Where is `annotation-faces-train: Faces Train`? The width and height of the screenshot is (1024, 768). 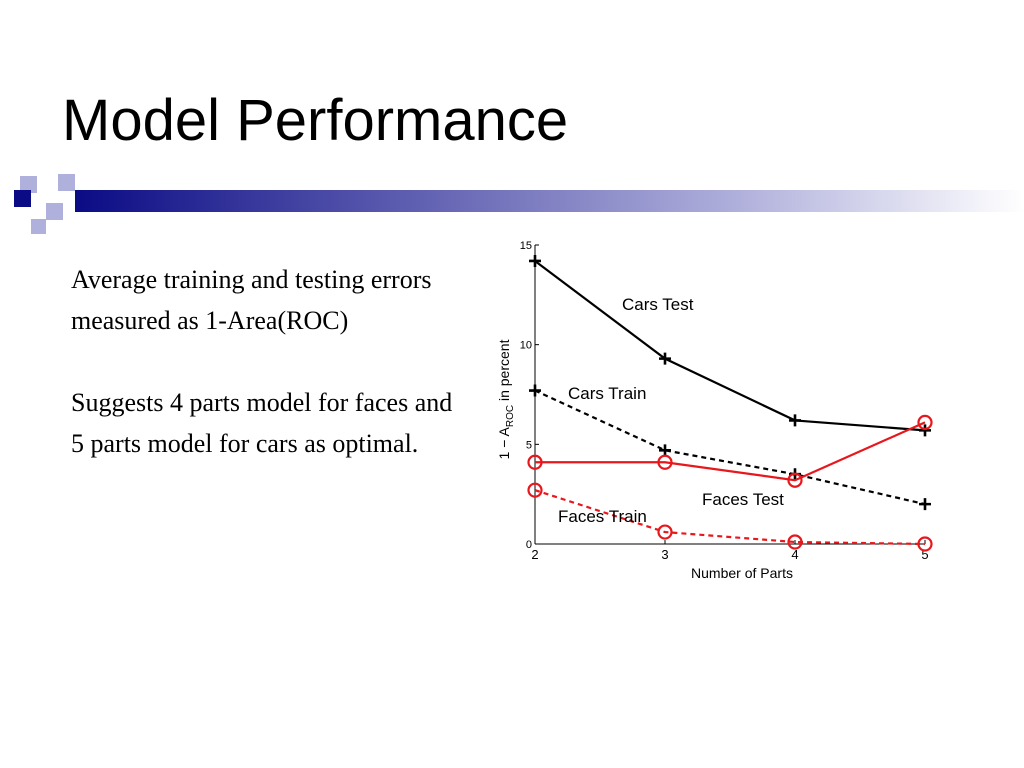
annotation-faces-train: Faces Train is located at coordinates (602, 516).